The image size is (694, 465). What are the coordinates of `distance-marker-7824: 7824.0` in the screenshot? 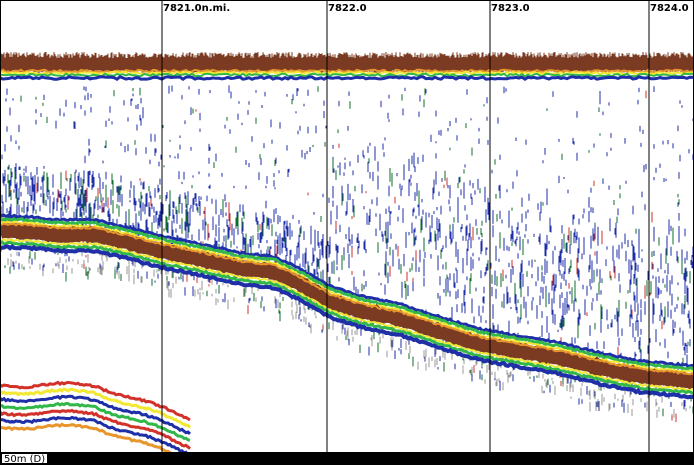 It's located at (670, 8).